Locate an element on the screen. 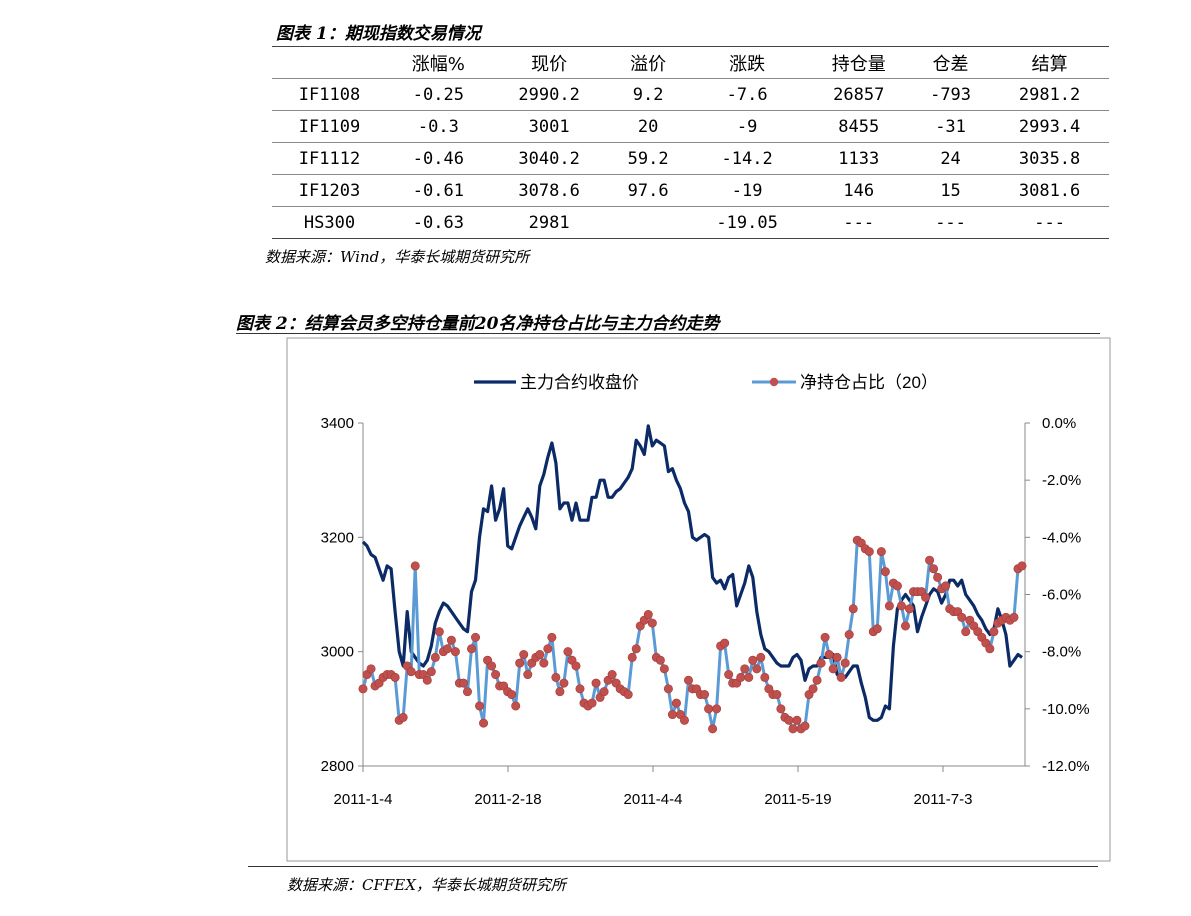 The width and height of the screenshot is (1191, 916). left-tick-label: 2800 is located at coordinates (337, 766).